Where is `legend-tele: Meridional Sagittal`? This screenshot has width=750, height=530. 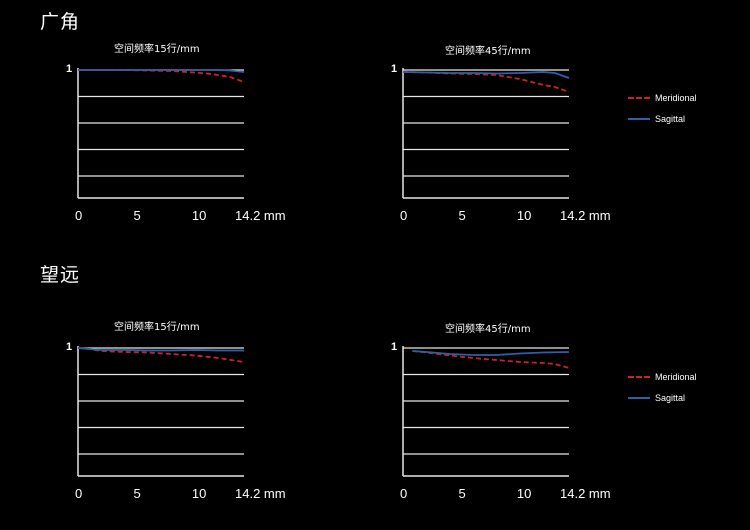 legend-tele: Meridional Sagittal is located at coordinates (662, 387).